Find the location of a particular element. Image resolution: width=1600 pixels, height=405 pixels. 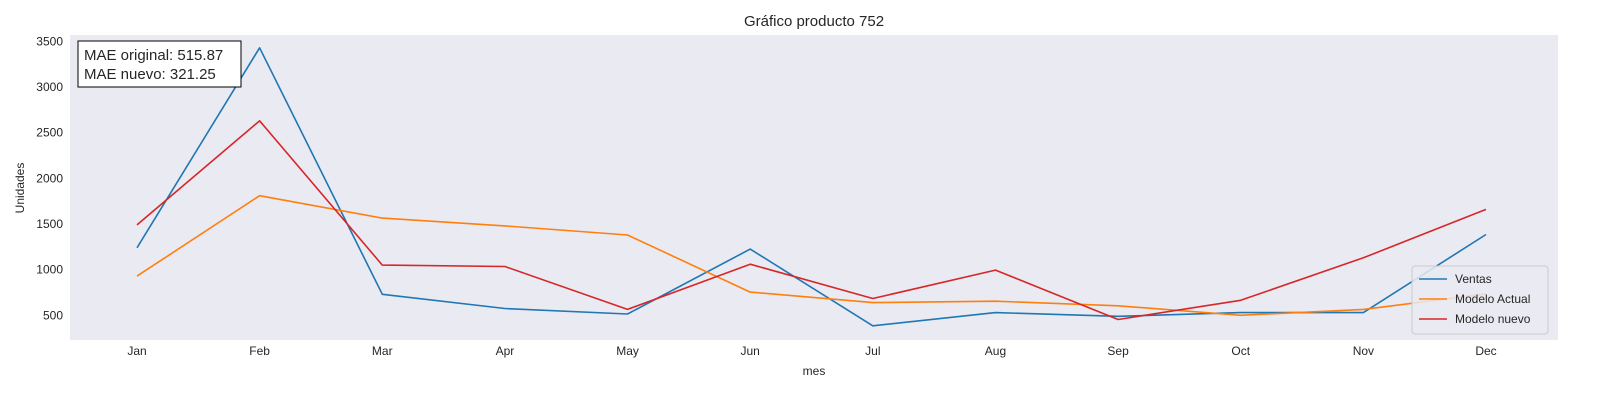

y-tick-label: 3500 is located at coordinates (49, 41).